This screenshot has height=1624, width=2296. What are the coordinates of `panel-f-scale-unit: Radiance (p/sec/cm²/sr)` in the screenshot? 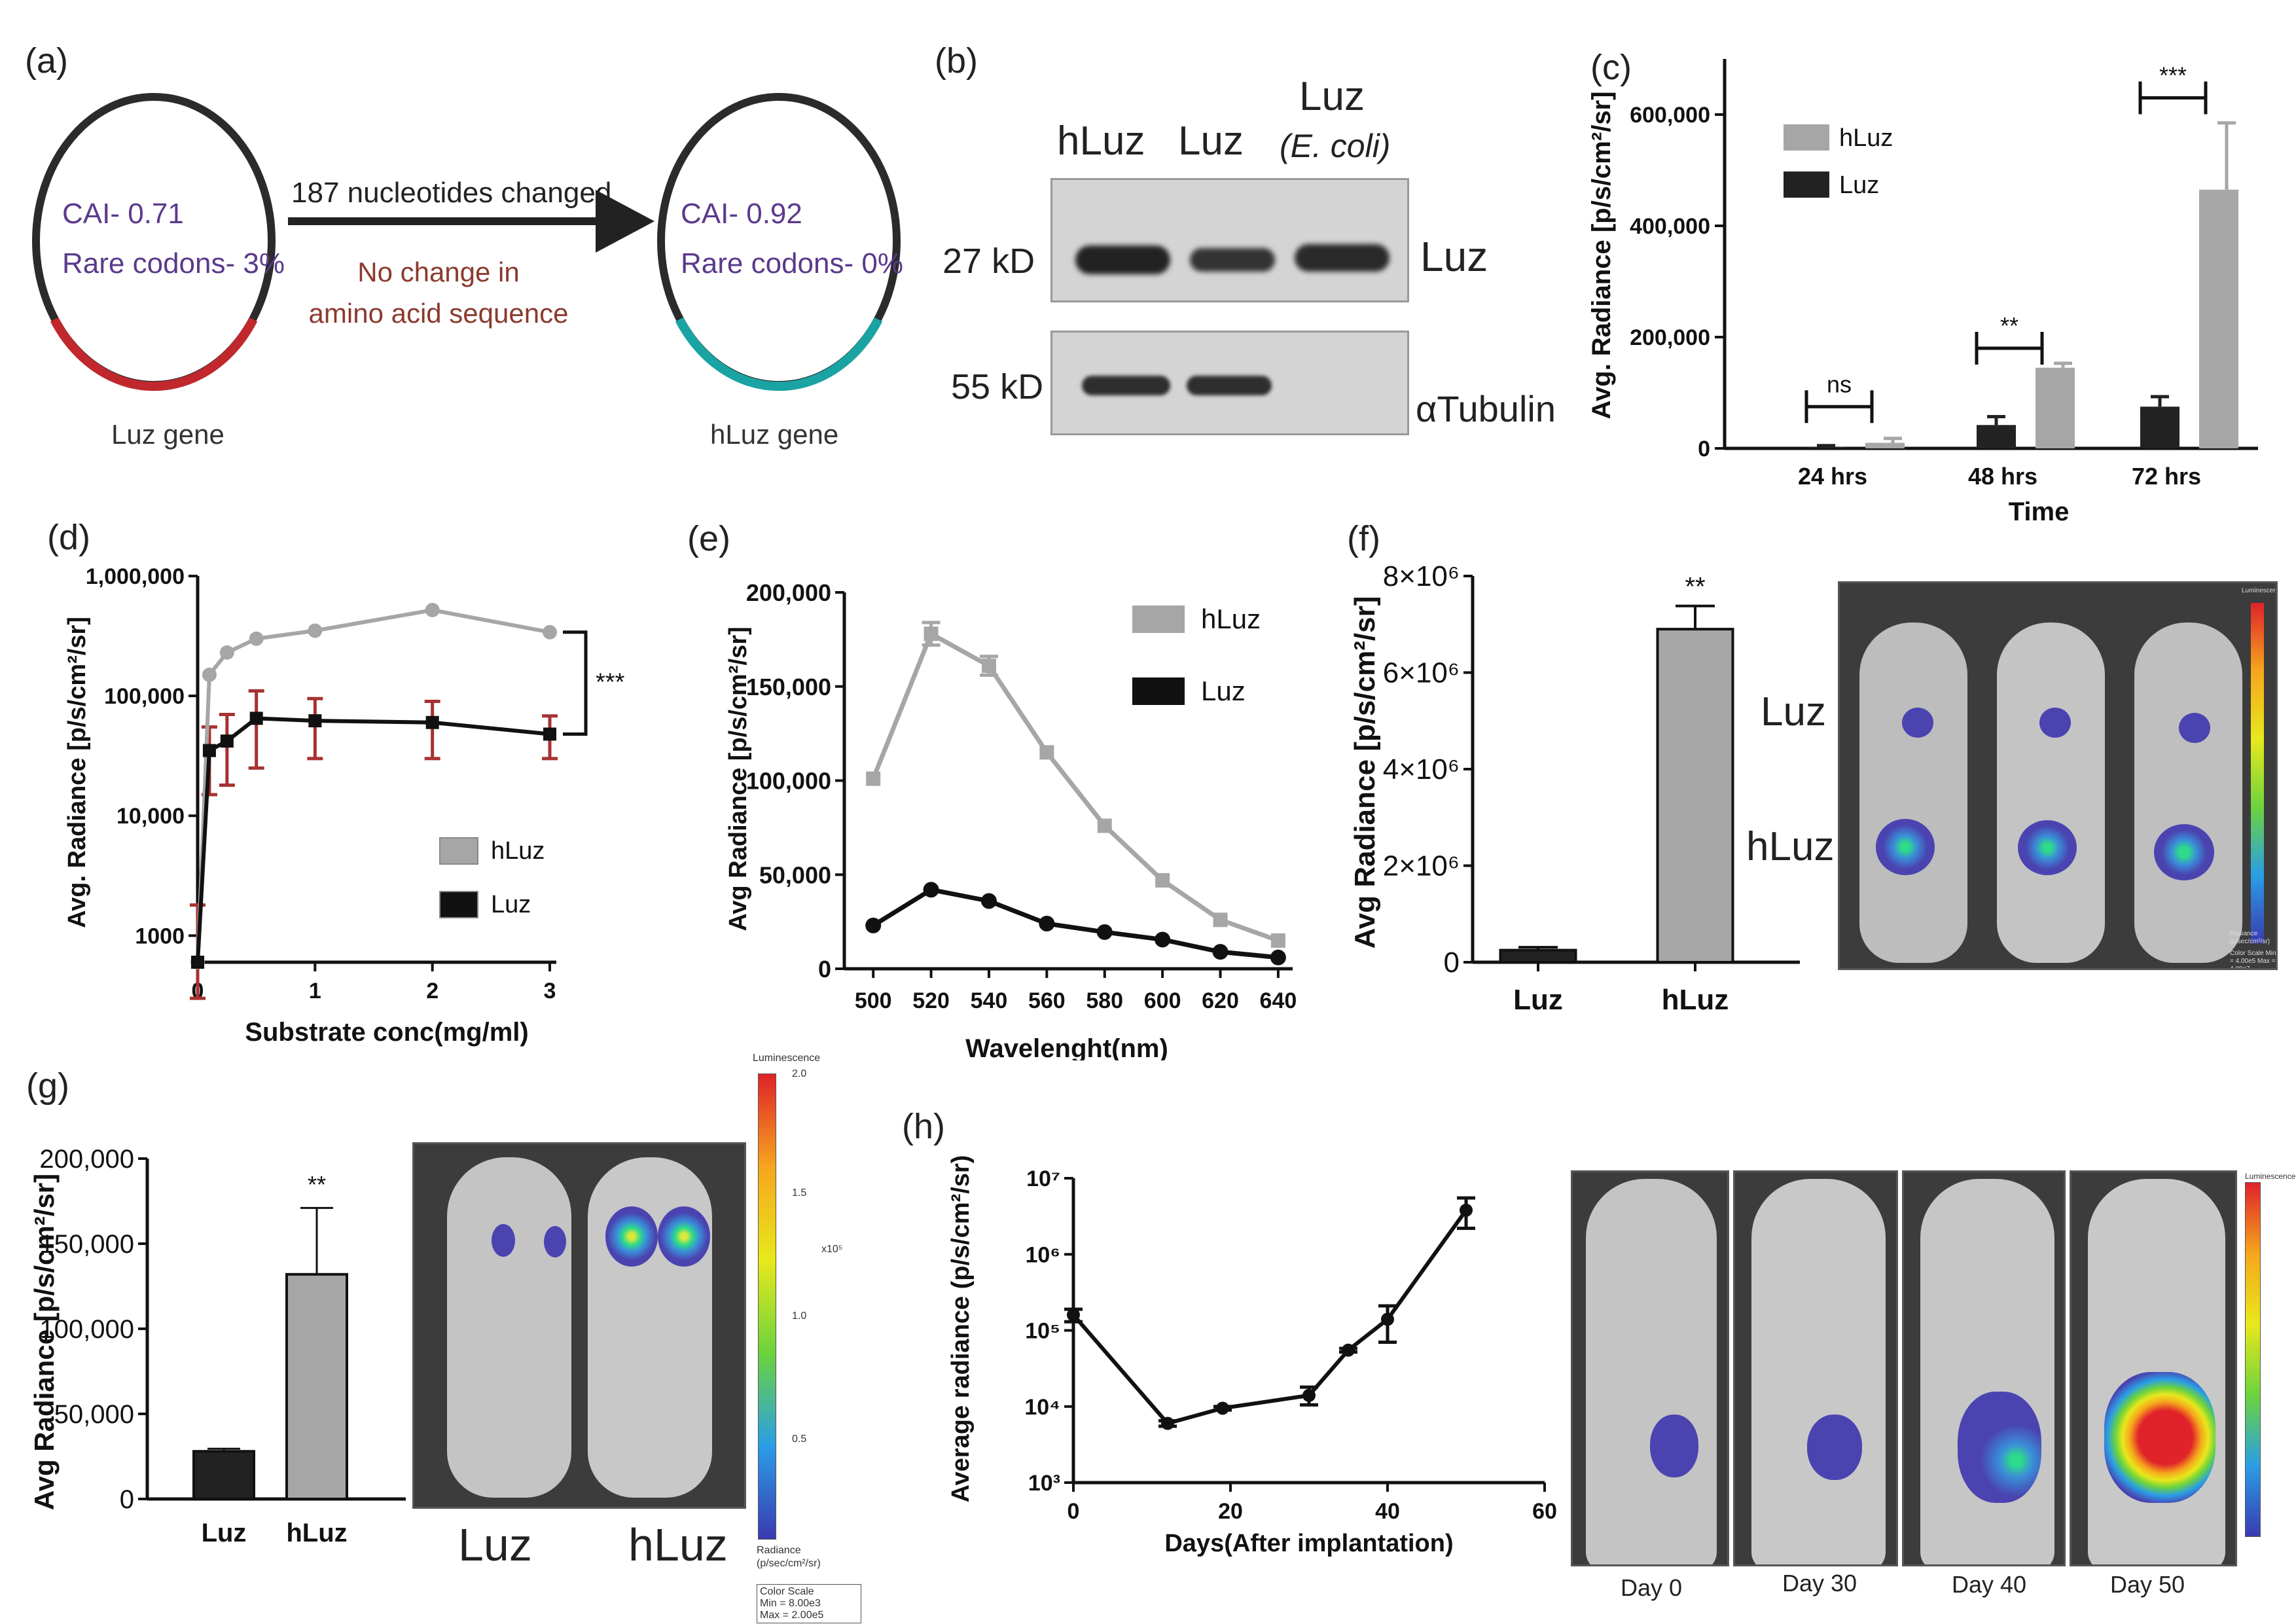 It's located at (2250, 937).